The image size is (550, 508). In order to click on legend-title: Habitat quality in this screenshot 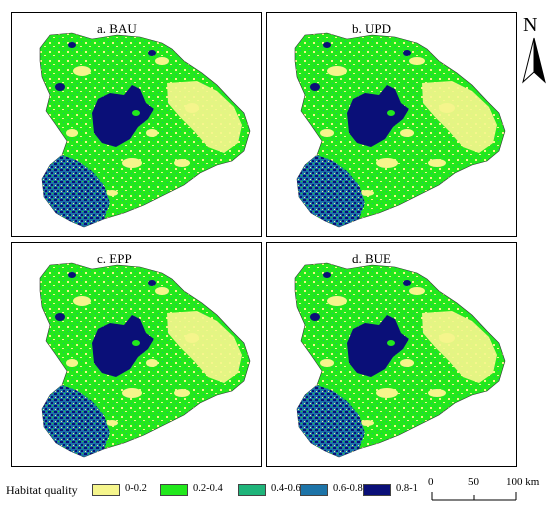, I will do `click(42, 490)`.